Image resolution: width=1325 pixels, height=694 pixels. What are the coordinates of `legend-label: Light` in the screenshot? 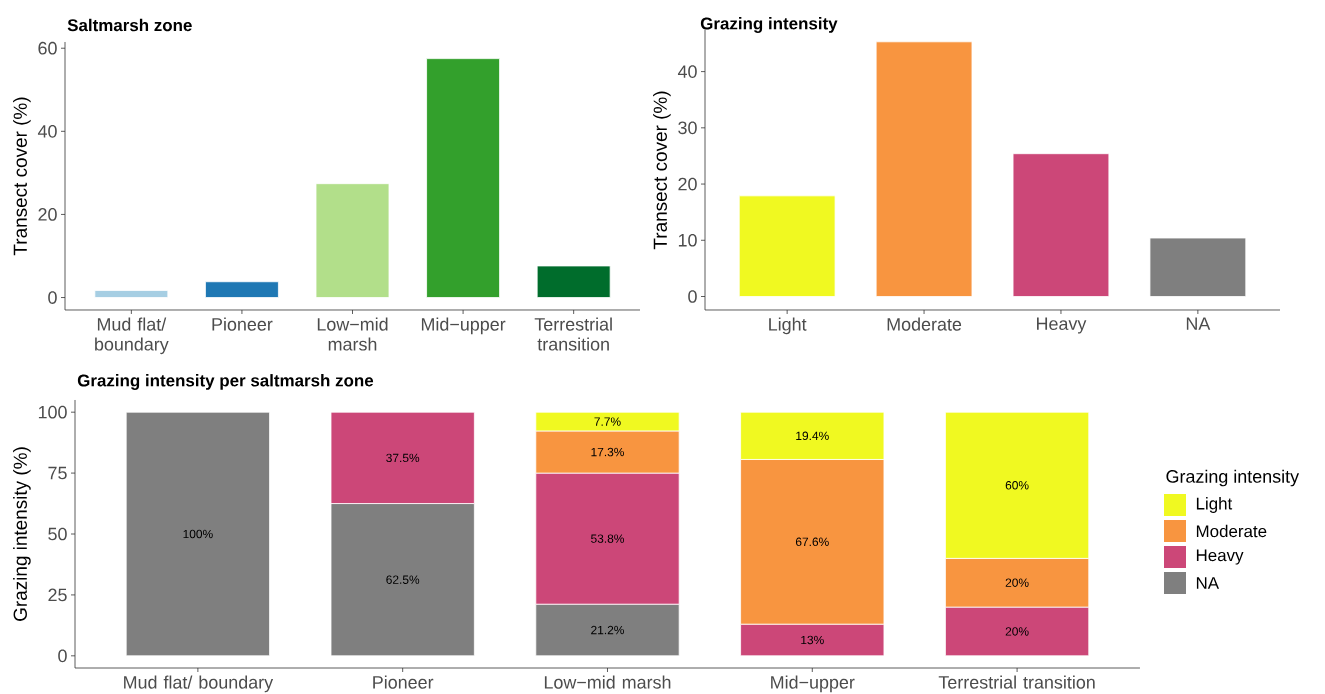 It's located at (1214, 505).